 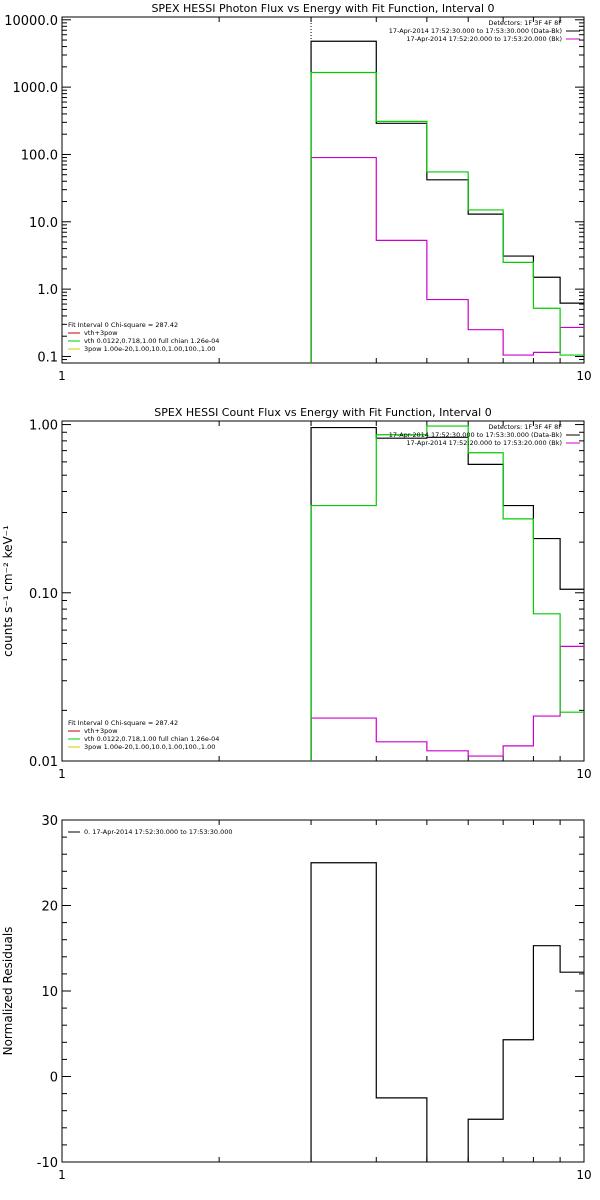 What do you see at coordinates (49, 992) in the screenshot?
I see `y-tick-label: 10` at bounding box center [49, 992].